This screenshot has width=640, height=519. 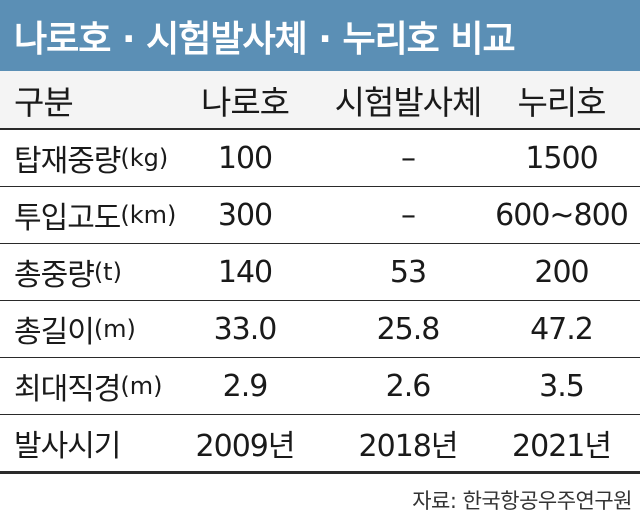 What do you see at coordinates (265, 39) in the screenshot?
I see `page-title: 나로호 · 시험발사체 · 누리호 비교` at bounding box center [265, 39].